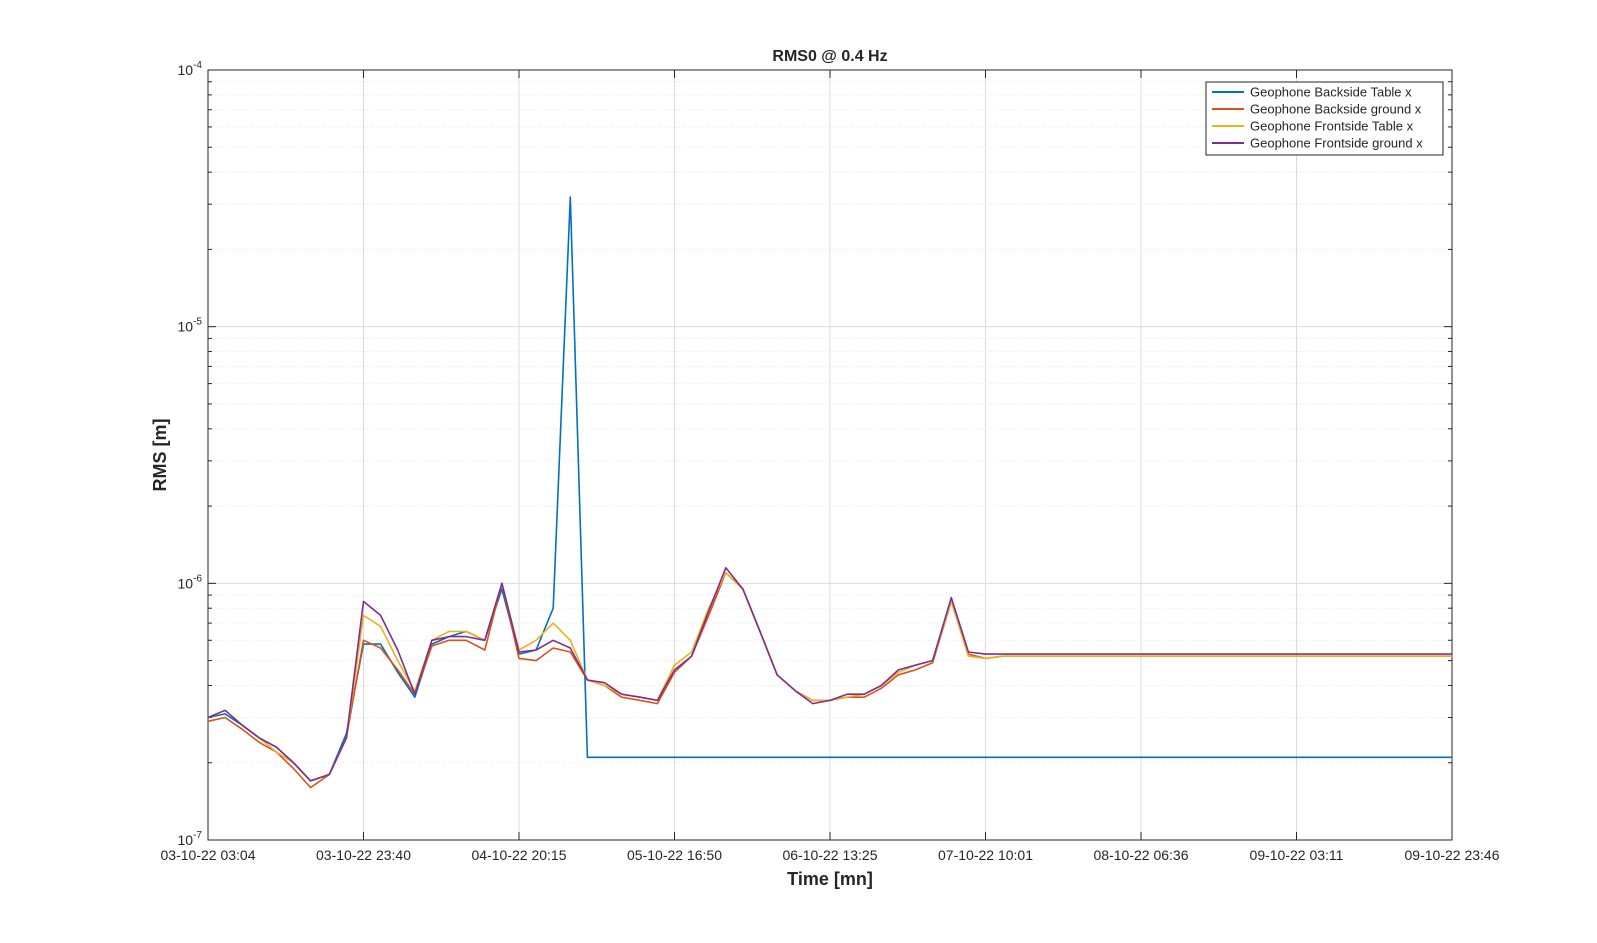  Describe the element at coordinates (190, 839) in the screenshot. I see `y-tick-label: 10⁻⁷` at that location.